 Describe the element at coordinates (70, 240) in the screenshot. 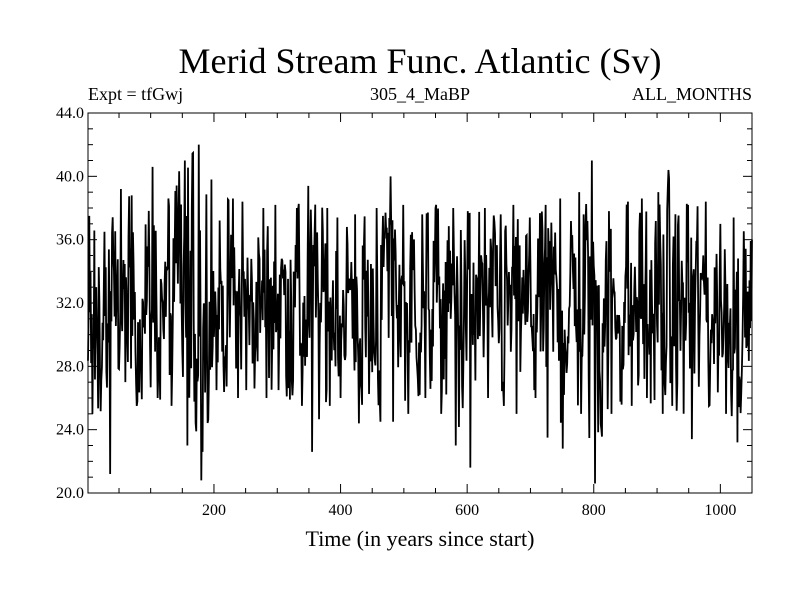

I see `y-tick-label: 36.0` at that location.